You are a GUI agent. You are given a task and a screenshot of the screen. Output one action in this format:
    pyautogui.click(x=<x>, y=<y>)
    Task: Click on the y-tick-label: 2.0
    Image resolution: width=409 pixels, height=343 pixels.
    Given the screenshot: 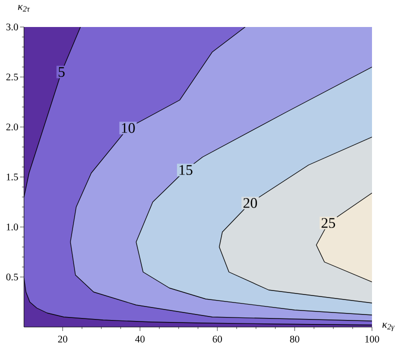 What is the action you would take?
    pyautogui.click(x=12, y=127)
    